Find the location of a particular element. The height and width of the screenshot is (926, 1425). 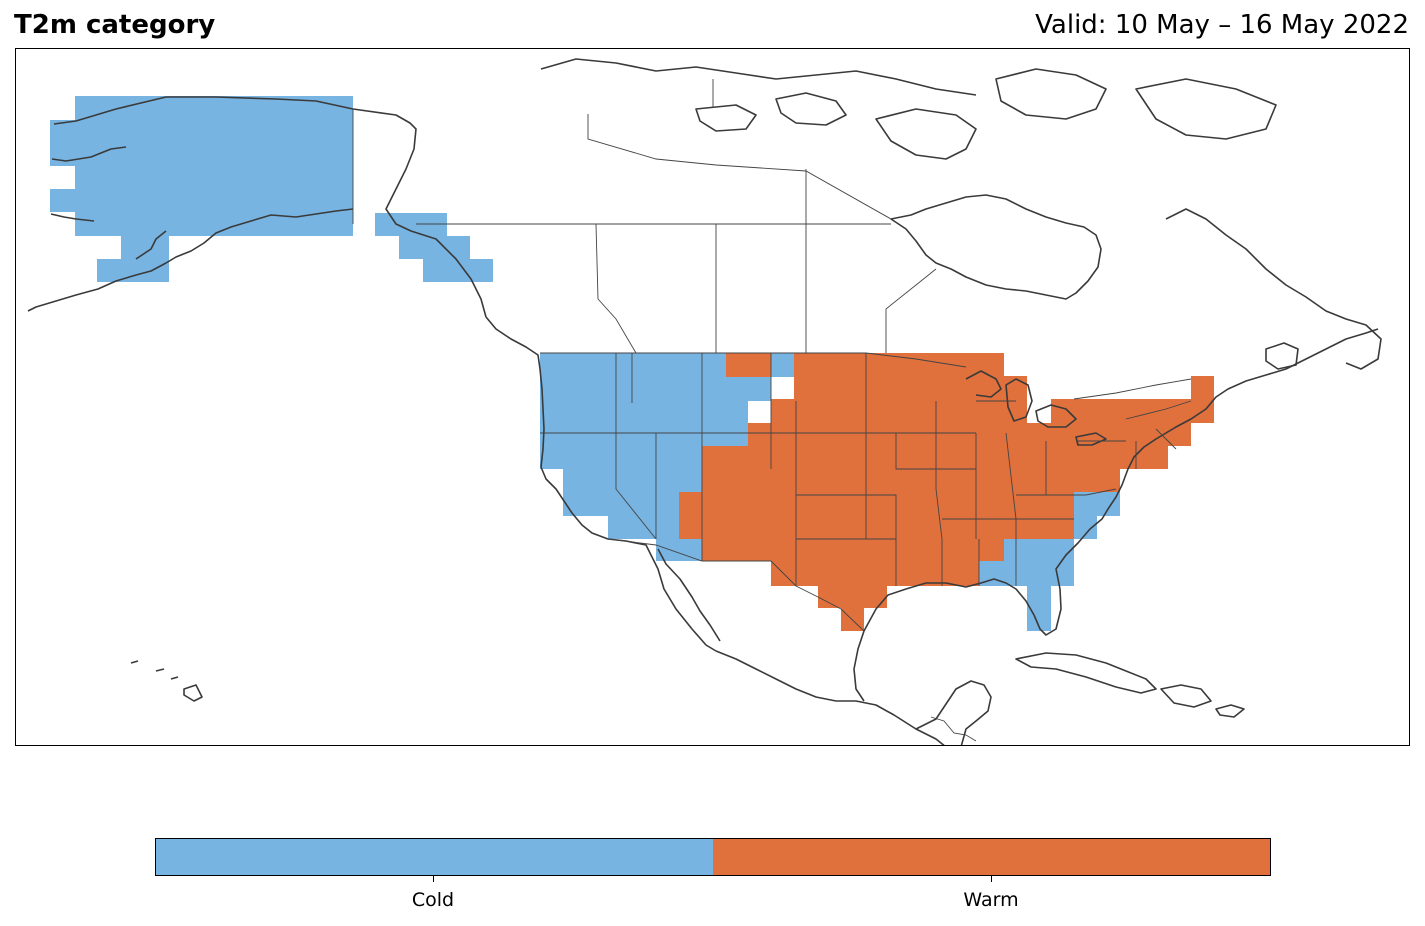

legend-label-cold: Cold is located at coordinates (433, 900).